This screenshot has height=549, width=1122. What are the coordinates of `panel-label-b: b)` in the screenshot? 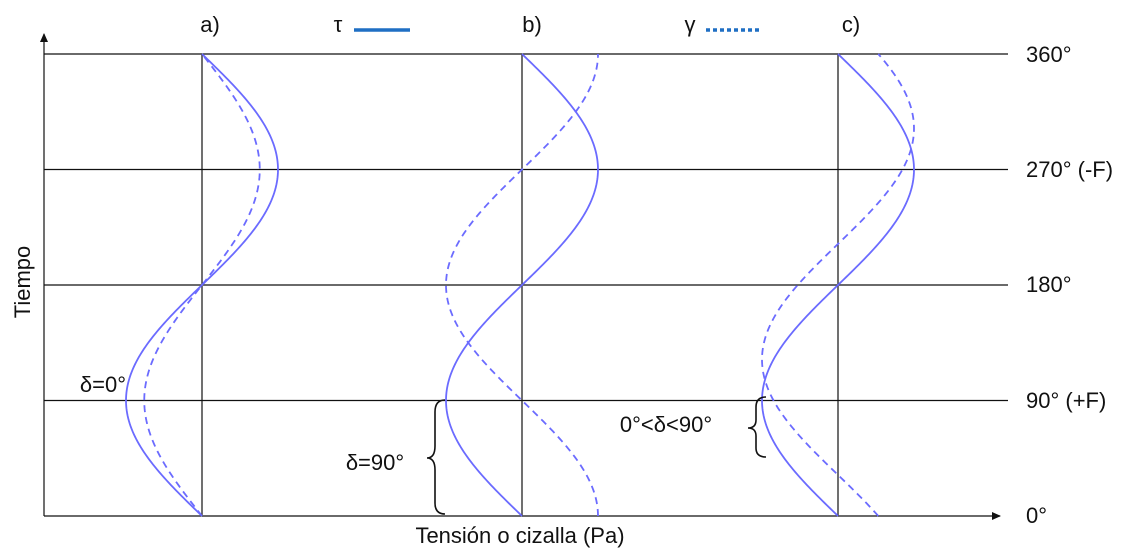 It's located at (532, 24).